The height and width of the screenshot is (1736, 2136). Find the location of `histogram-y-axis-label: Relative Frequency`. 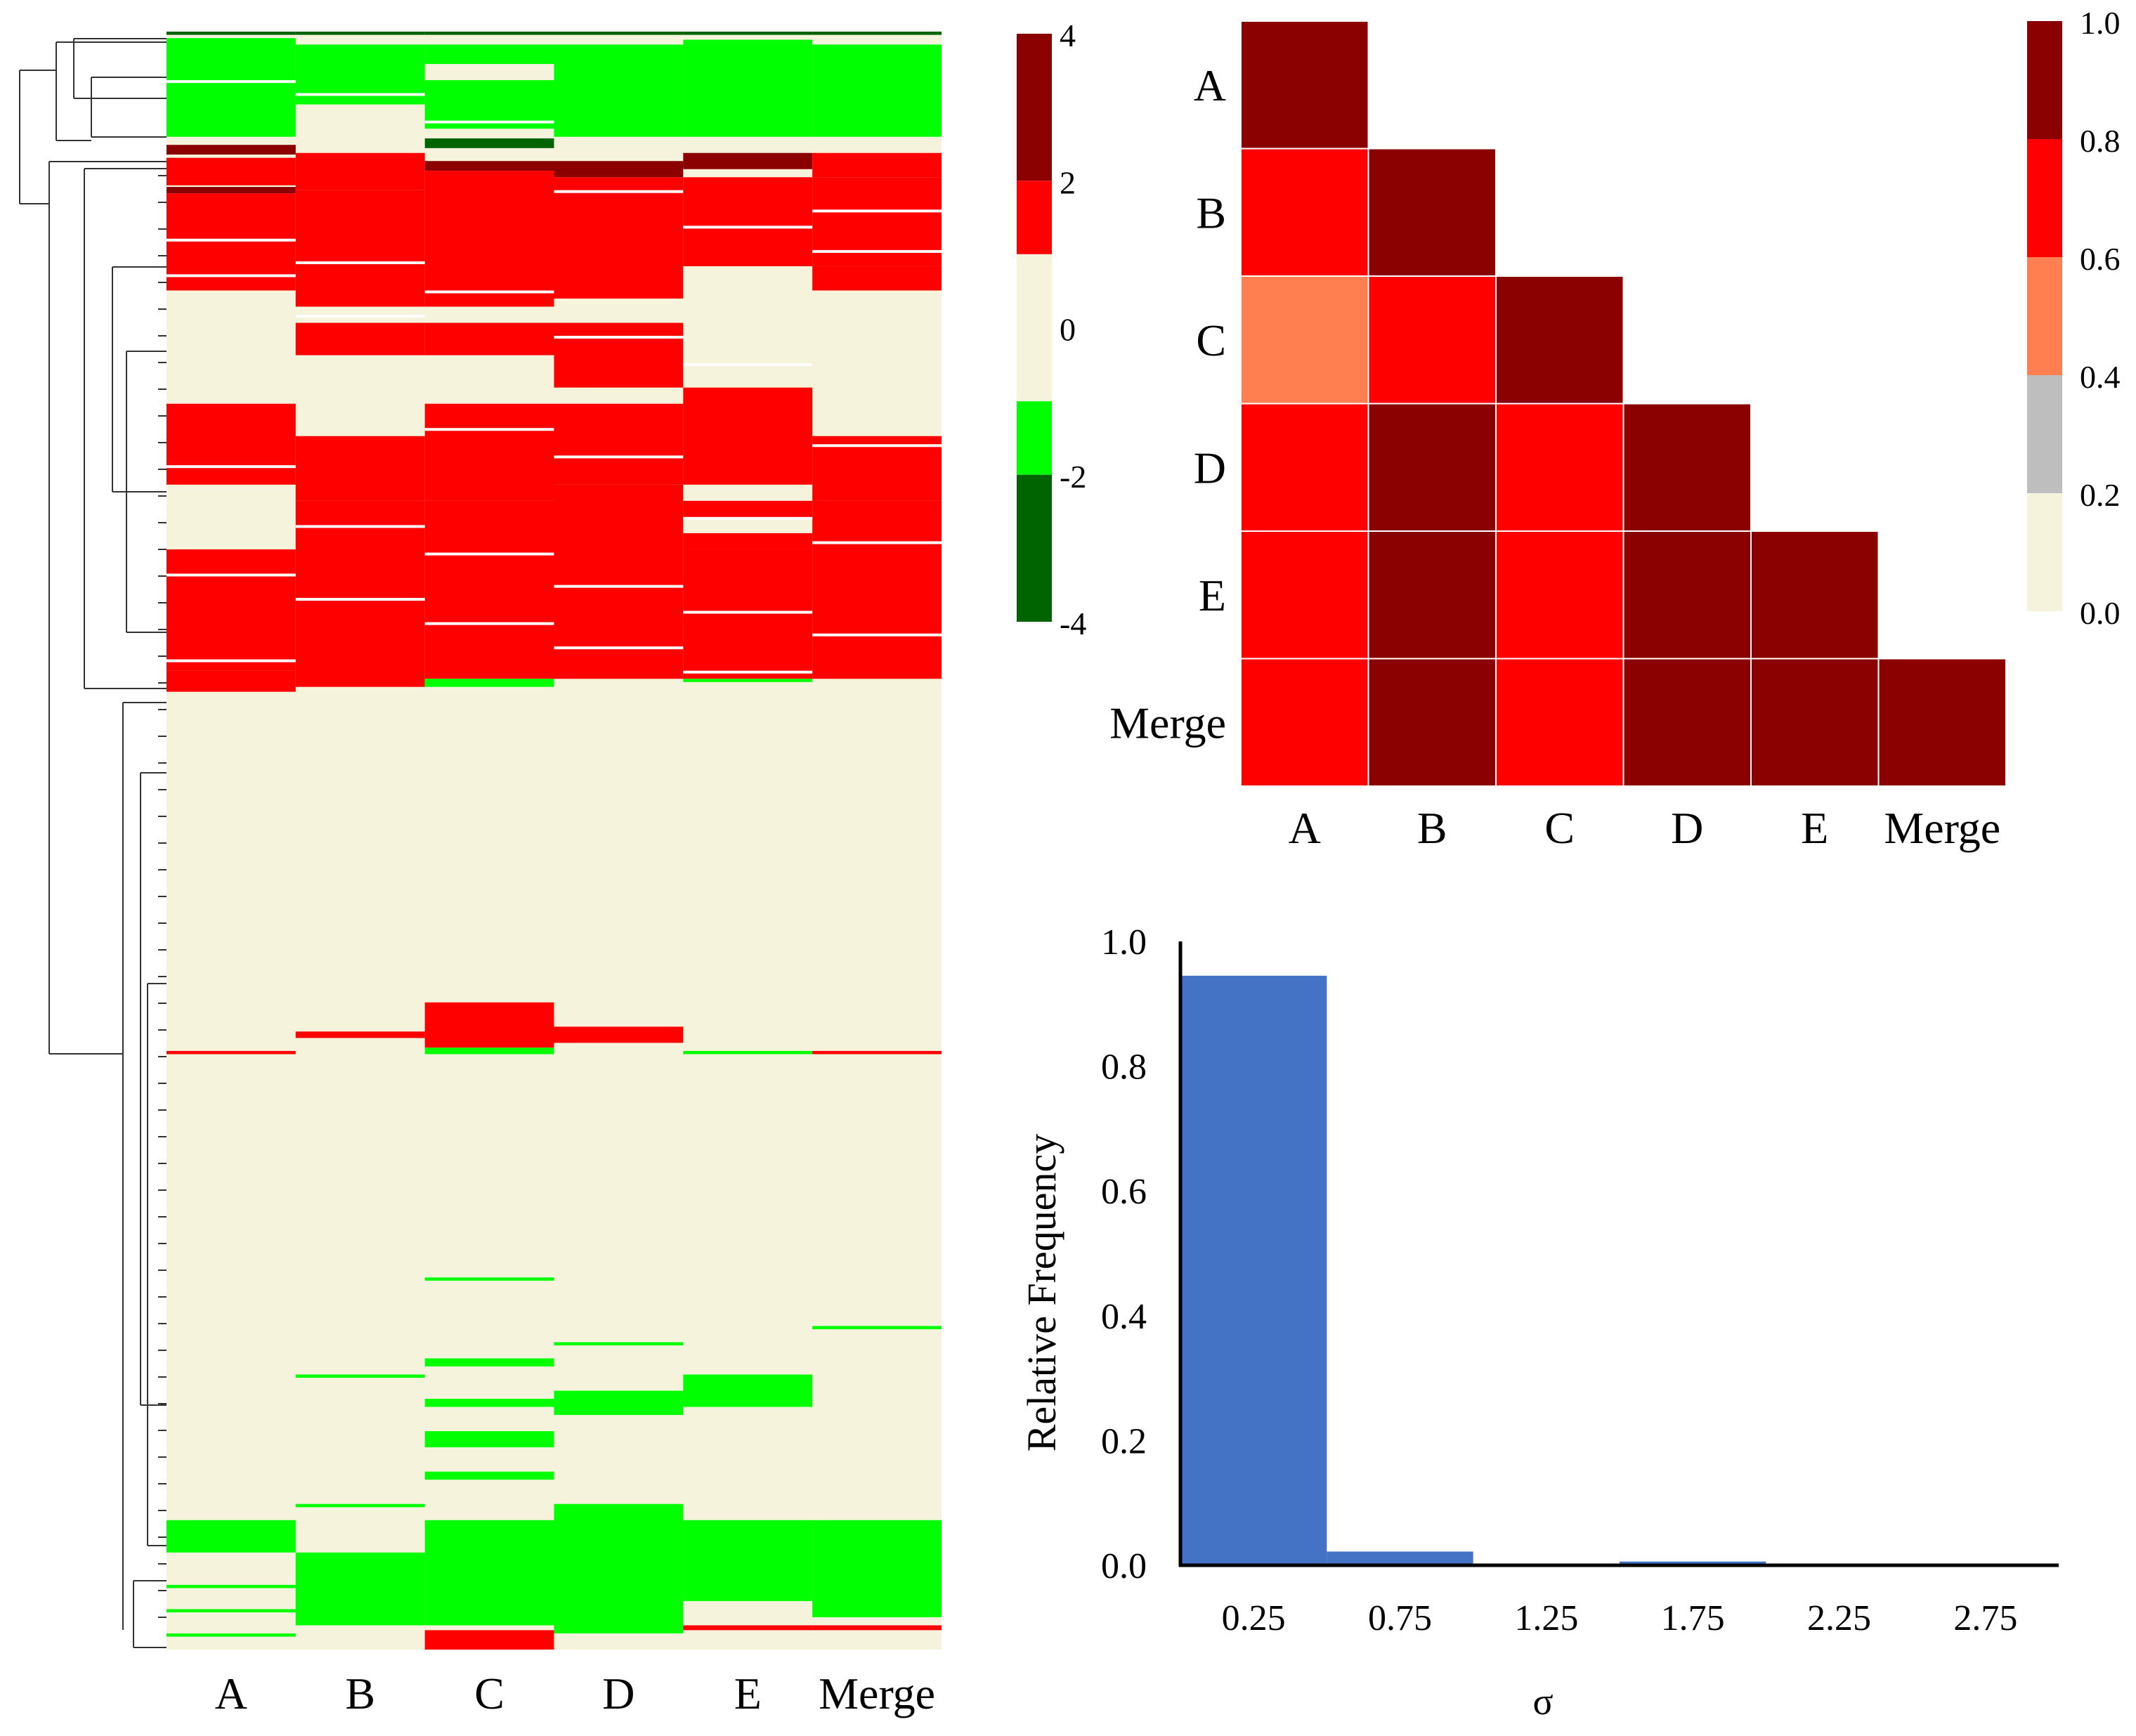

histogram-y-axis-label: Relative Frequency is located at coordinates (1041, 1293).